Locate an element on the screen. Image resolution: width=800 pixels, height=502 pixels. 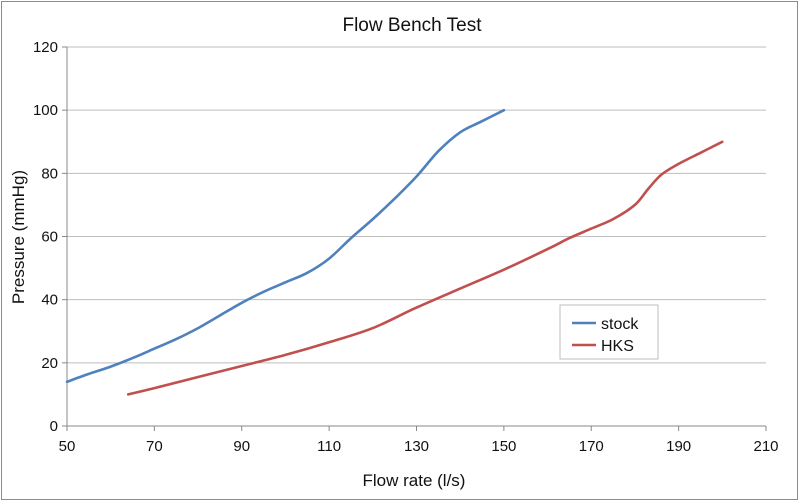
x-tick-label: 50 is located at coordinates (67, 446).